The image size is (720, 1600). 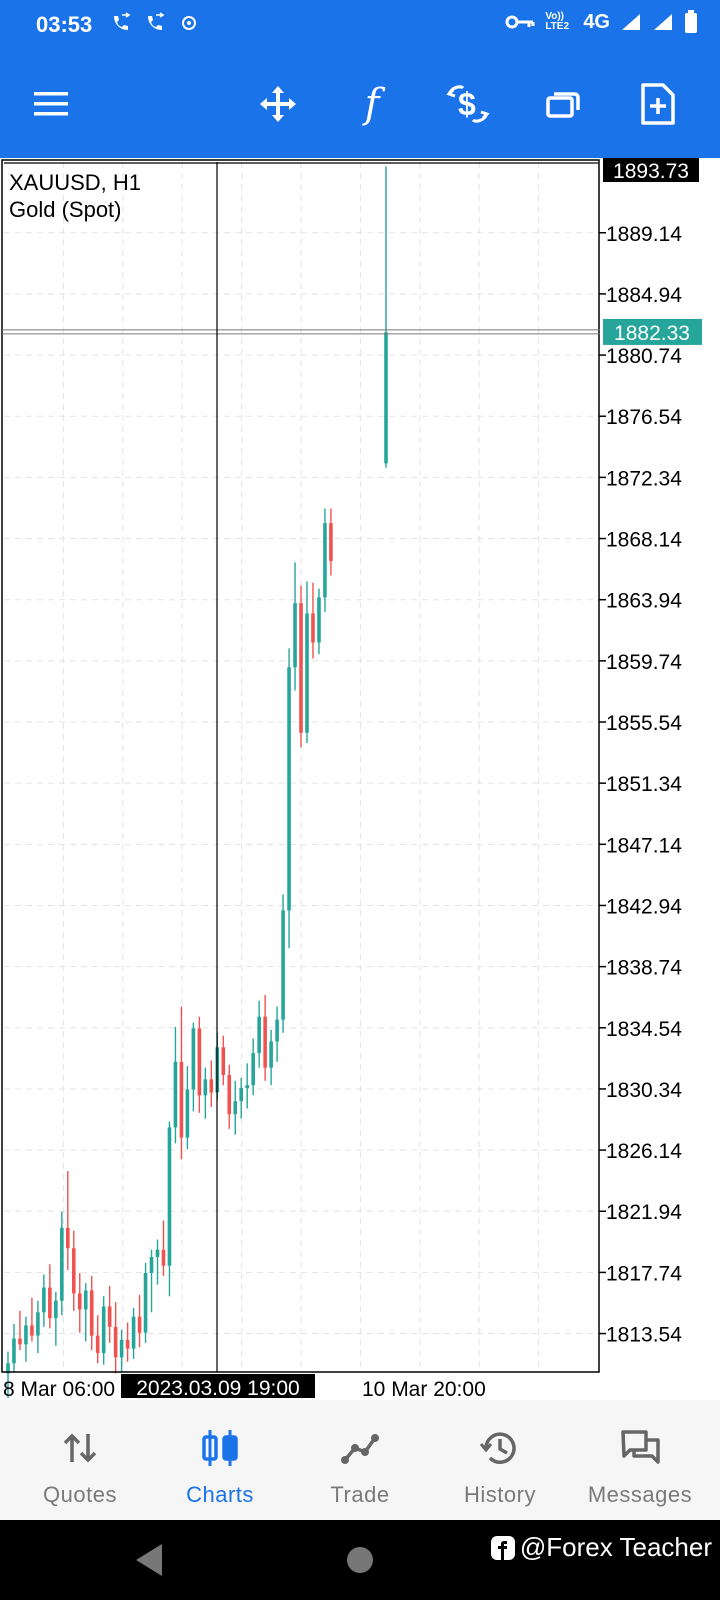 I want to click on signal-icon, so click(x=631, y=22).